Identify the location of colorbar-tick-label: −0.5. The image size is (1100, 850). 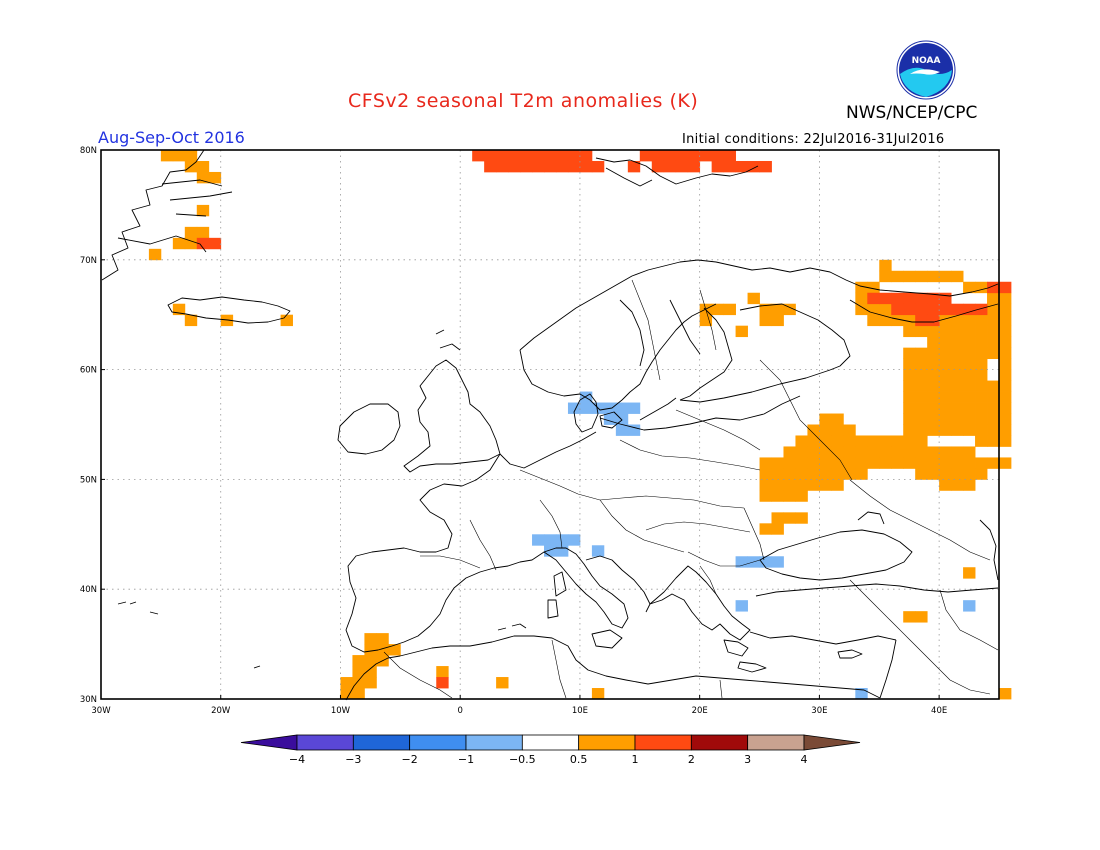
(522, 759).